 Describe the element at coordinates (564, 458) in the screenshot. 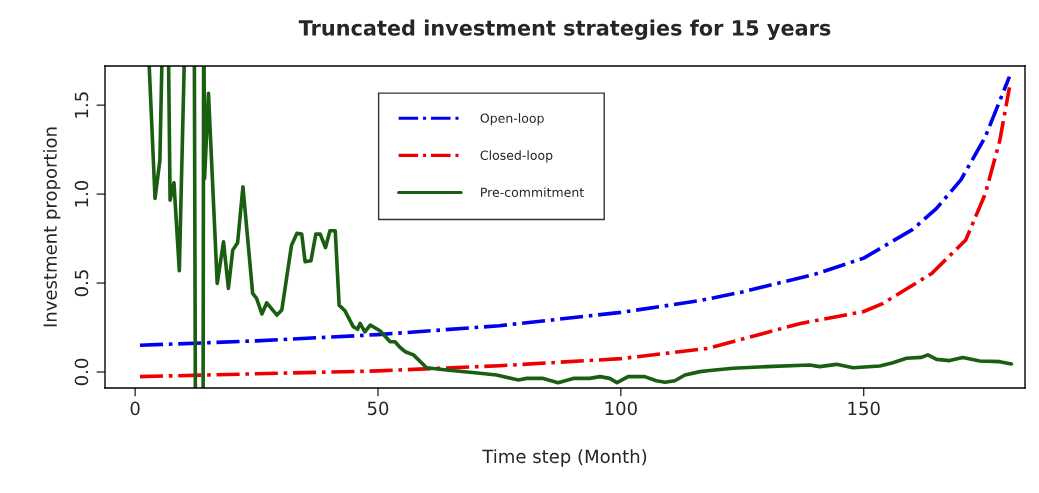

I see `x-axis-title: Time step (Month)` at that location.